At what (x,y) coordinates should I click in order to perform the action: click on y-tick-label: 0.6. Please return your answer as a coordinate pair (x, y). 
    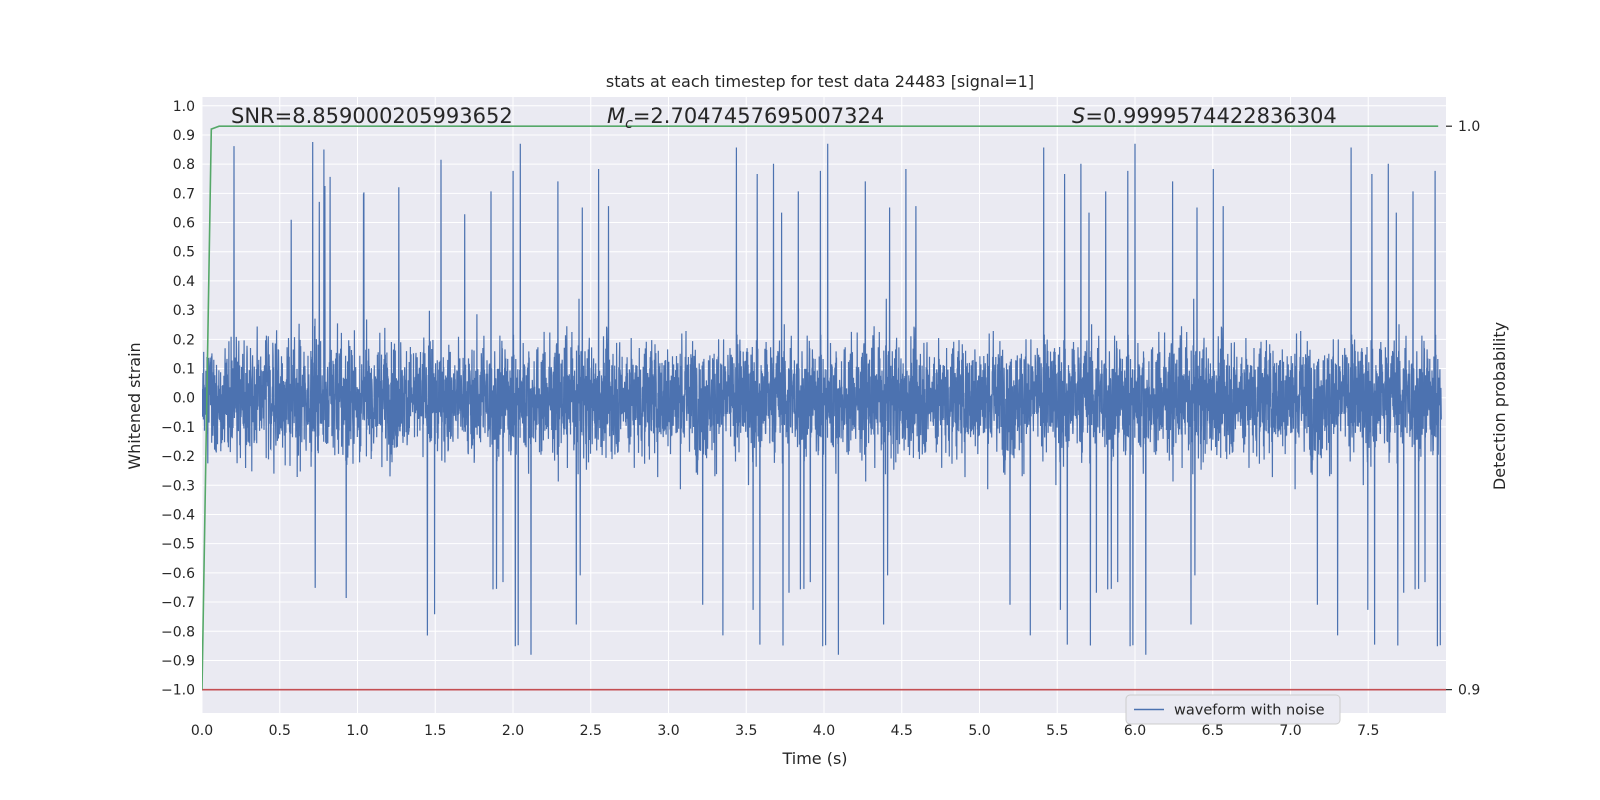
    Looking at the image, I should click on (184, 224).